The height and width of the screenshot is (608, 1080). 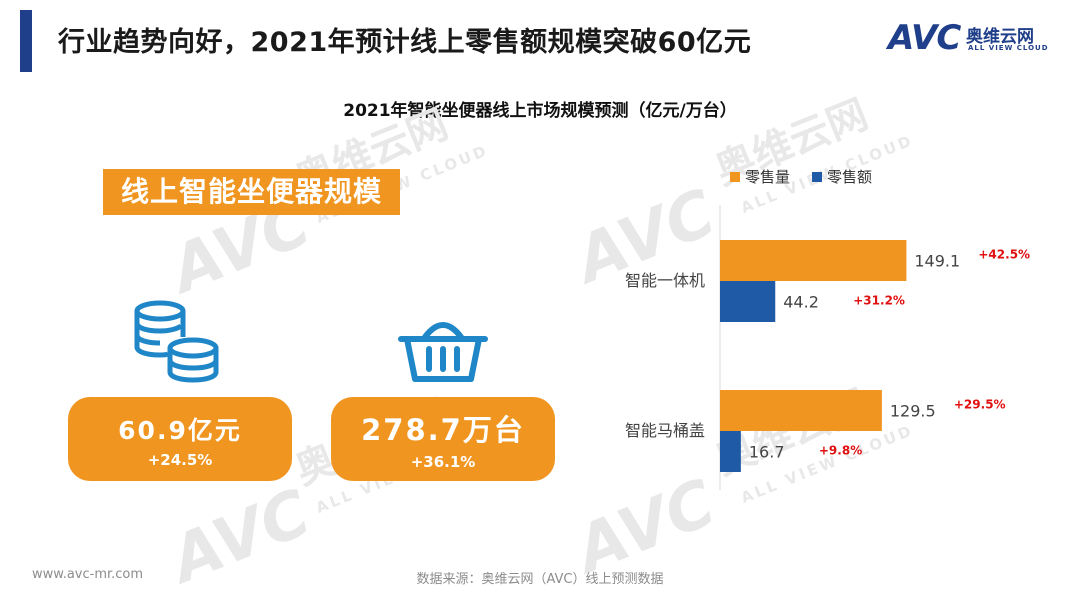 What do you see at coordinates (980, 405) in the screenshot?
I see `growth-label: +29.5%` at bounding box center [980, 405].